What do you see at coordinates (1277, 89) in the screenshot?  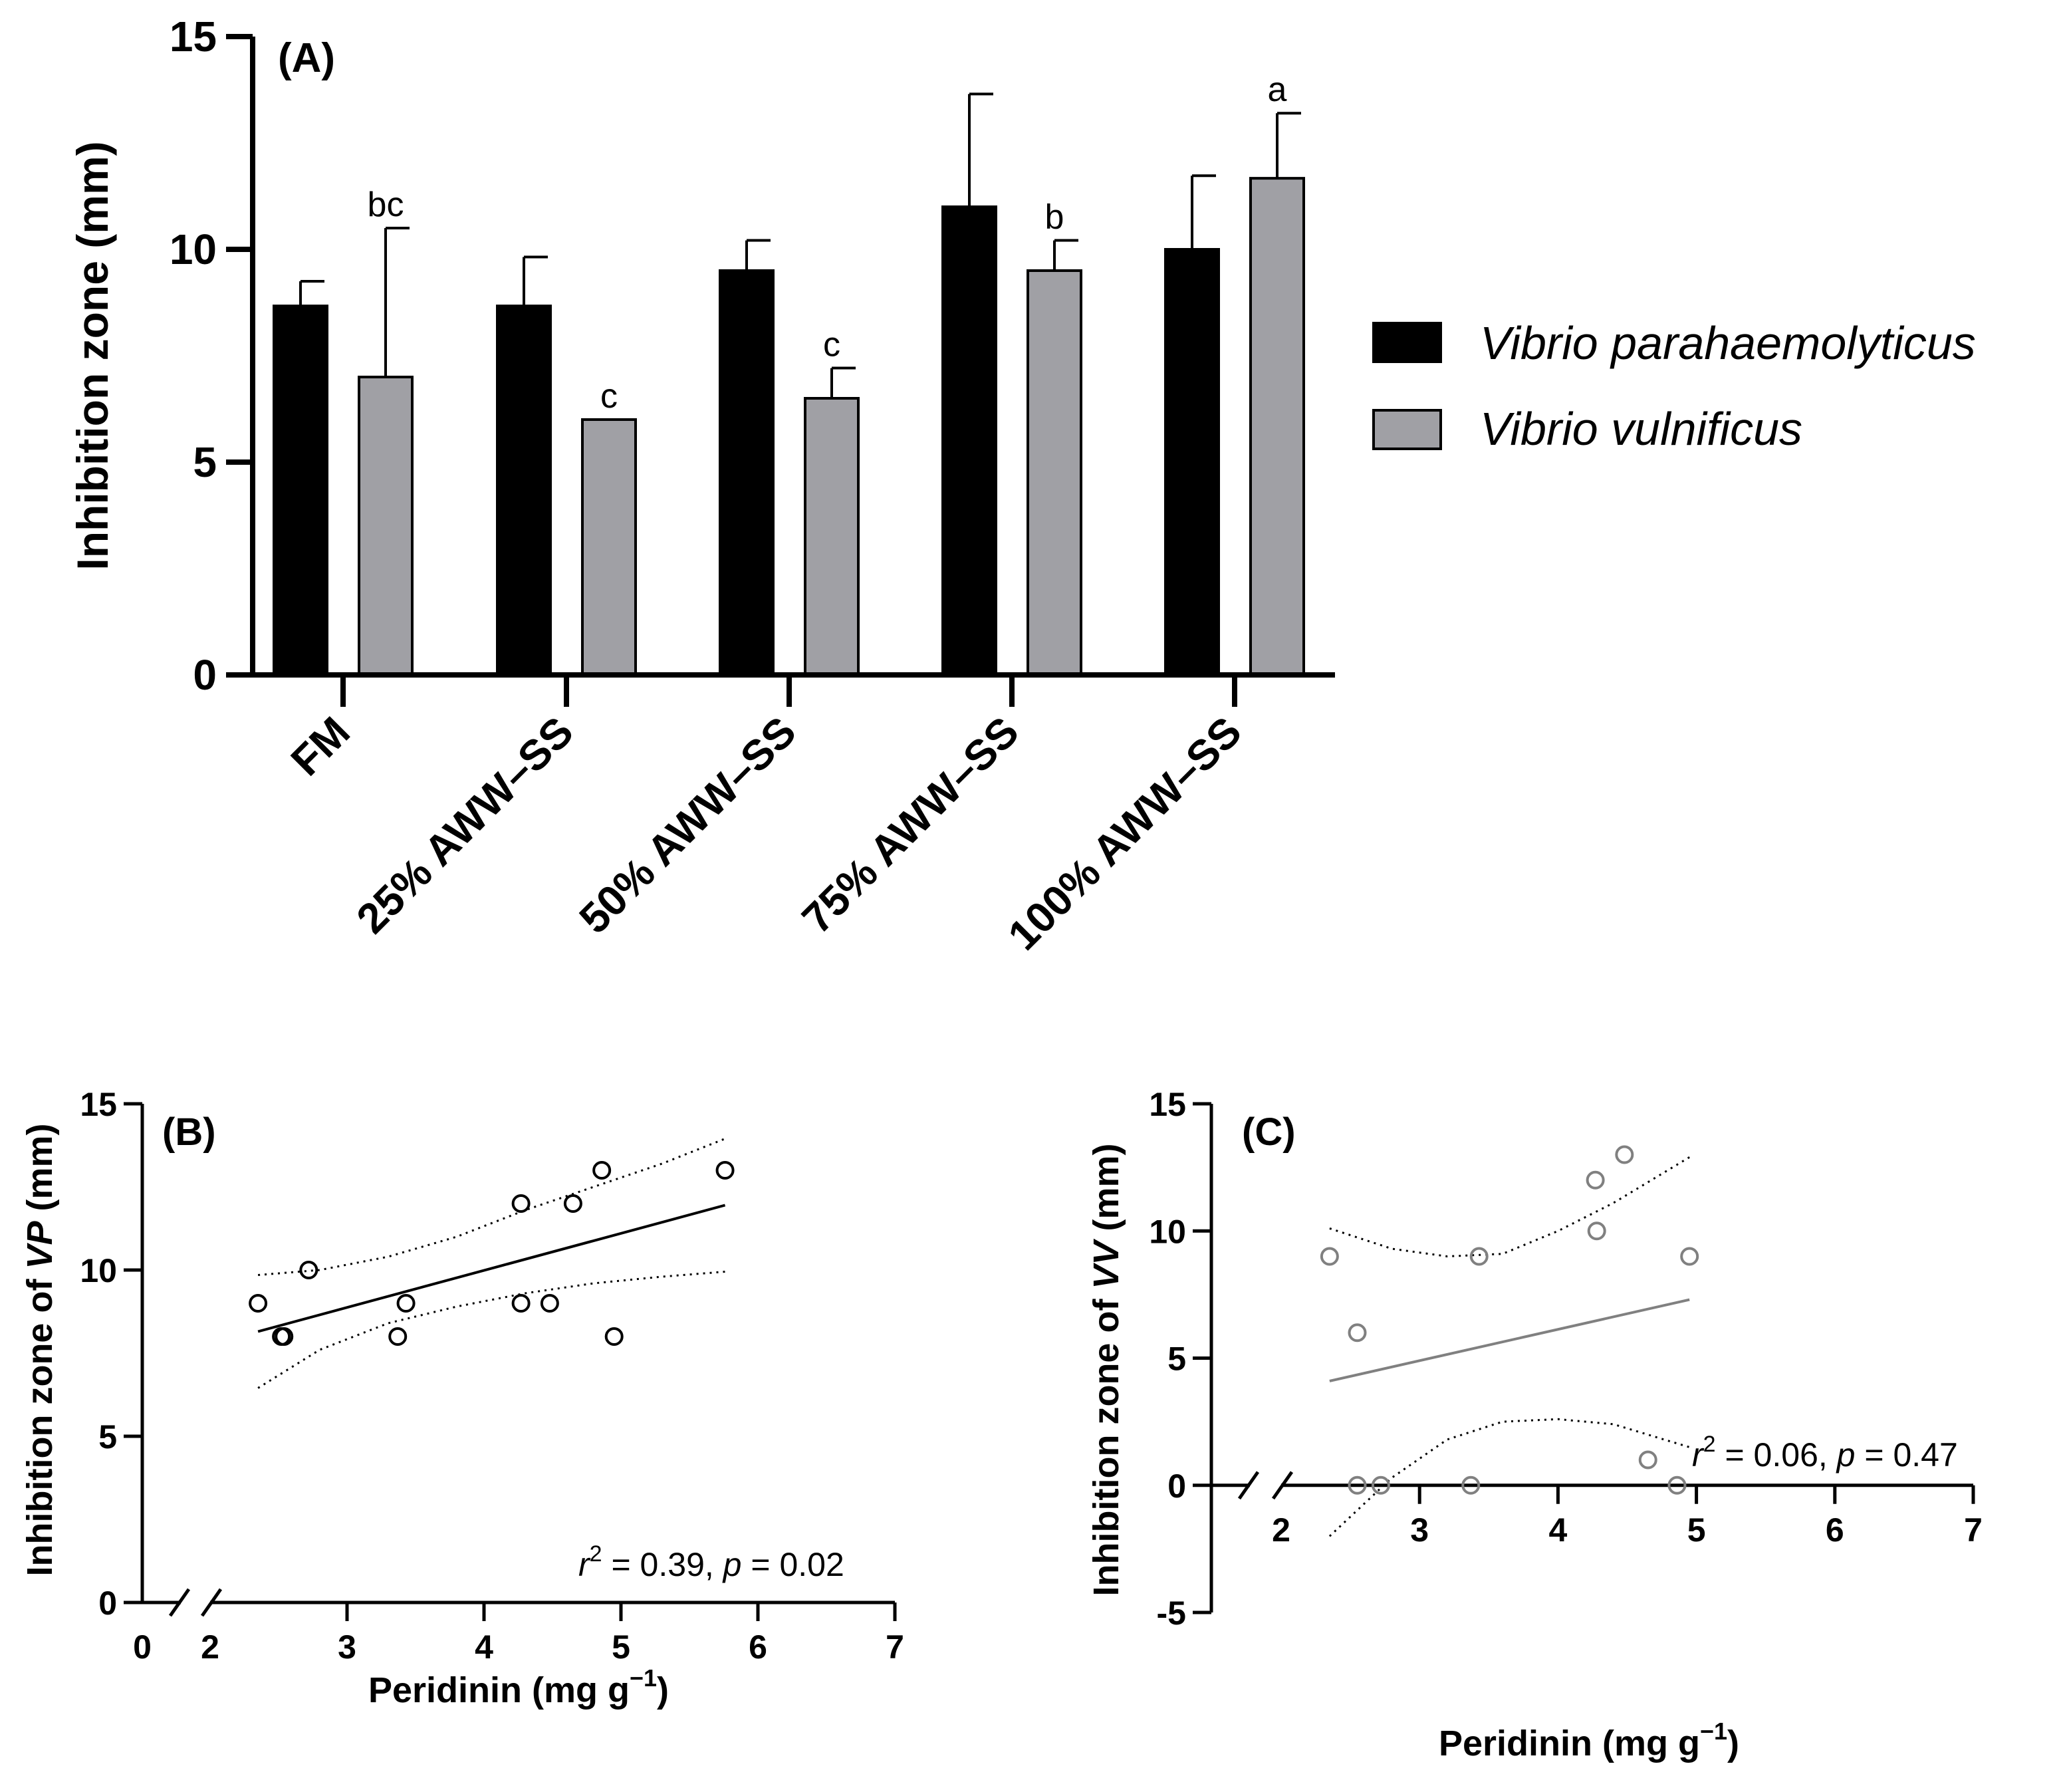 I see `sig-letter-4: a` at bounding box center [1277, 89].